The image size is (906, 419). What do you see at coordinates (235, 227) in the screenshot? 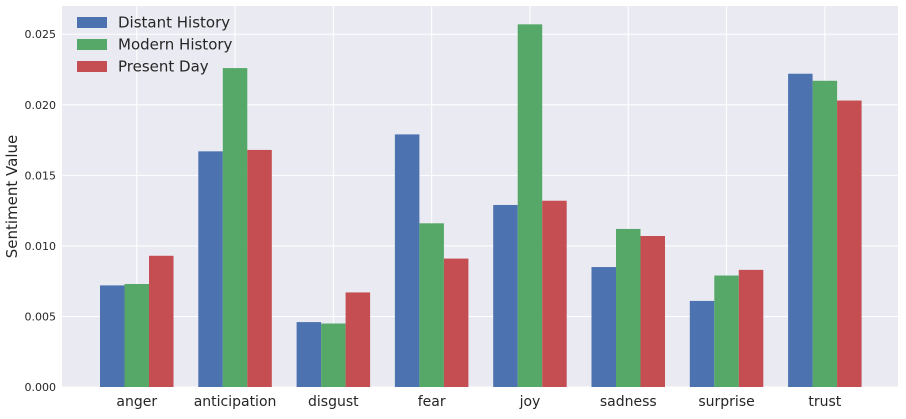
I see `bar-anticipation-modern-history` at bounding box center [235, 227].